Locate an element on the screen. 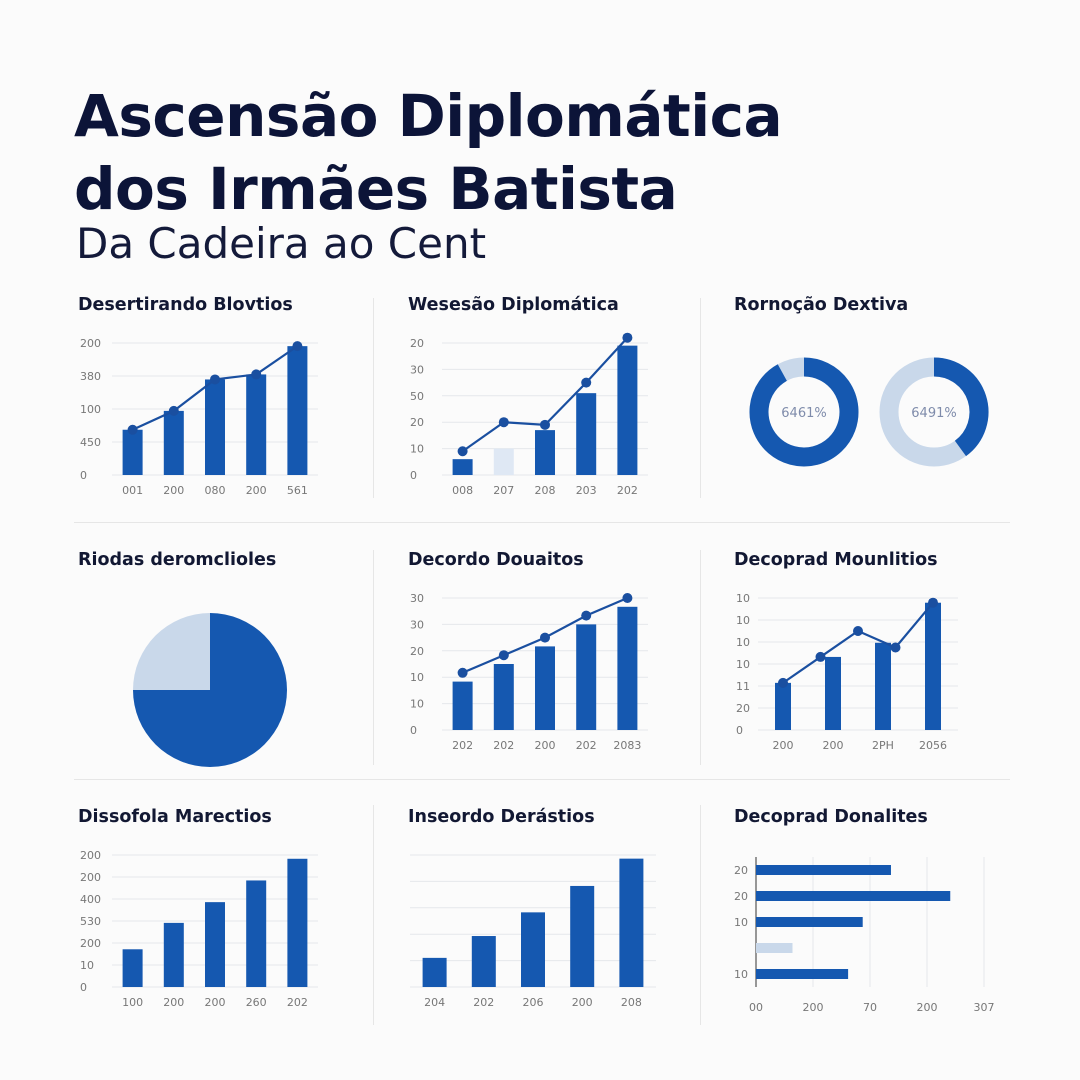 The width and height of the screenshot is (1080, 1080). x-tick-label: 100 is located at coordinates (132, 1002).